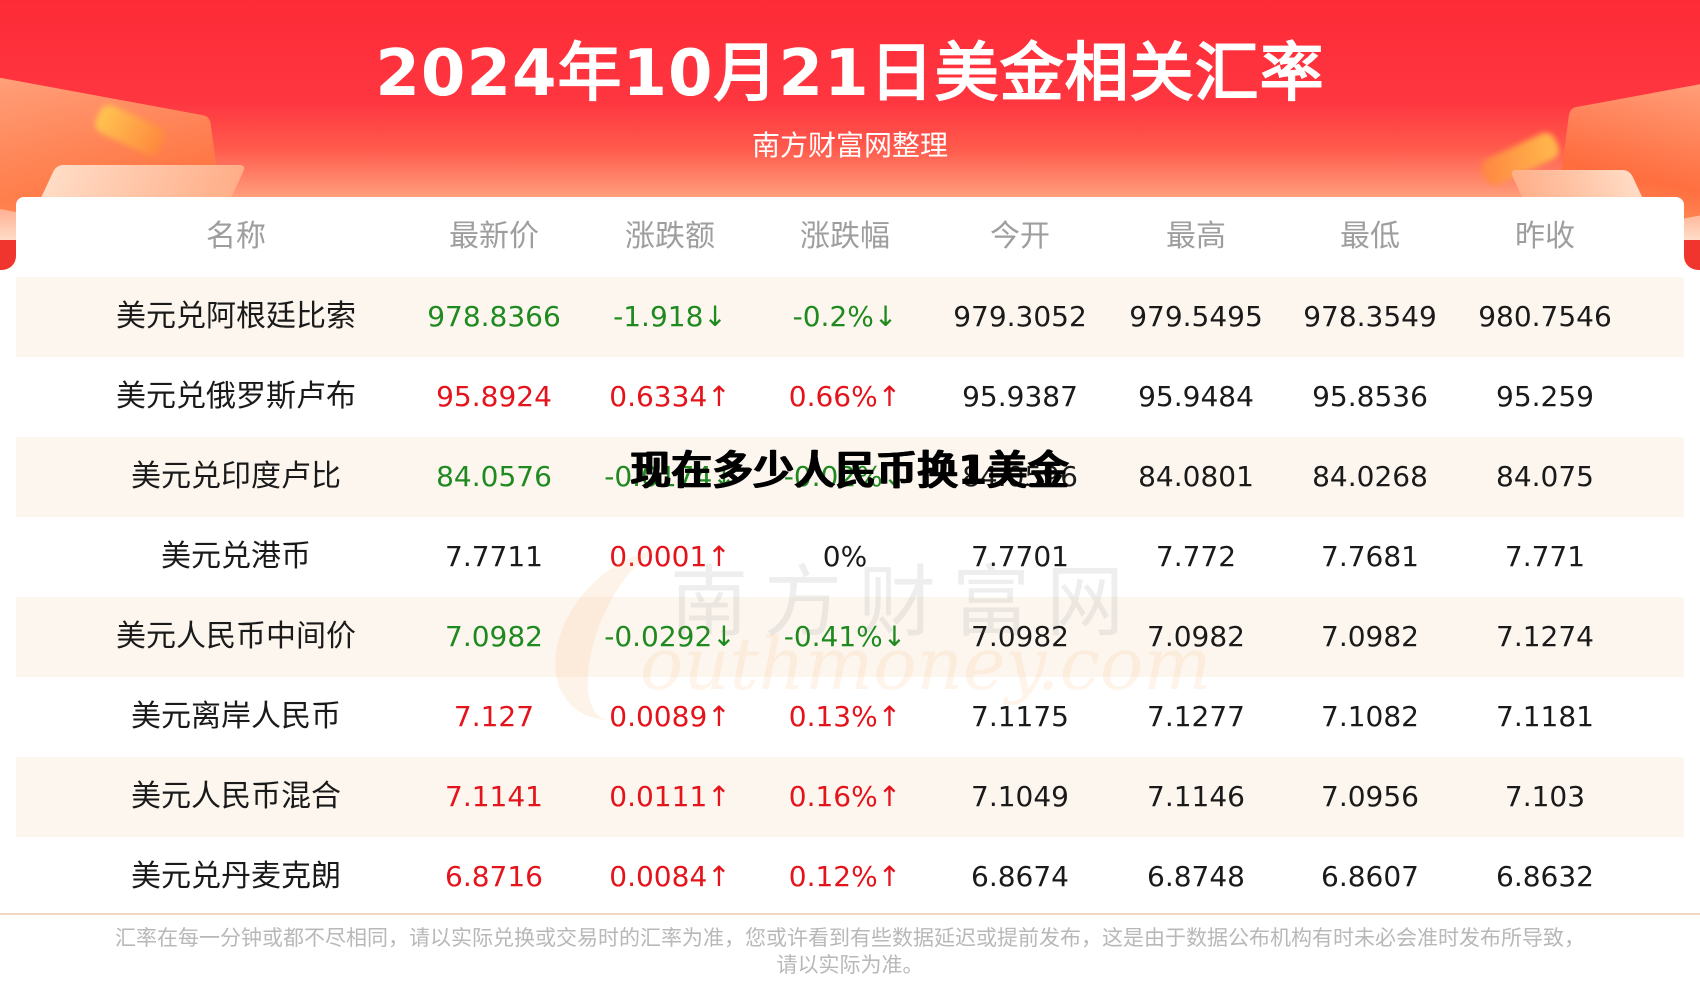 The height and width of the screenshot is (1000, 1700). What do you see at coordinates (1370, 316) in the screenshot?
I see `low-price: 978.3549` at bounding box center [1370, 316].